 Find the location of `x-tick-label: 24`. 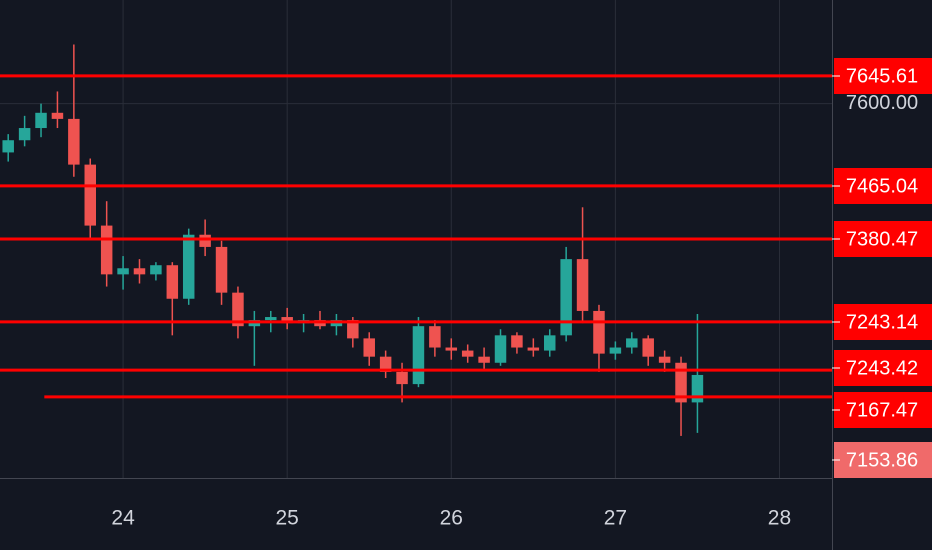

x-tick-label: 24 is located at coordinates (123, 518).